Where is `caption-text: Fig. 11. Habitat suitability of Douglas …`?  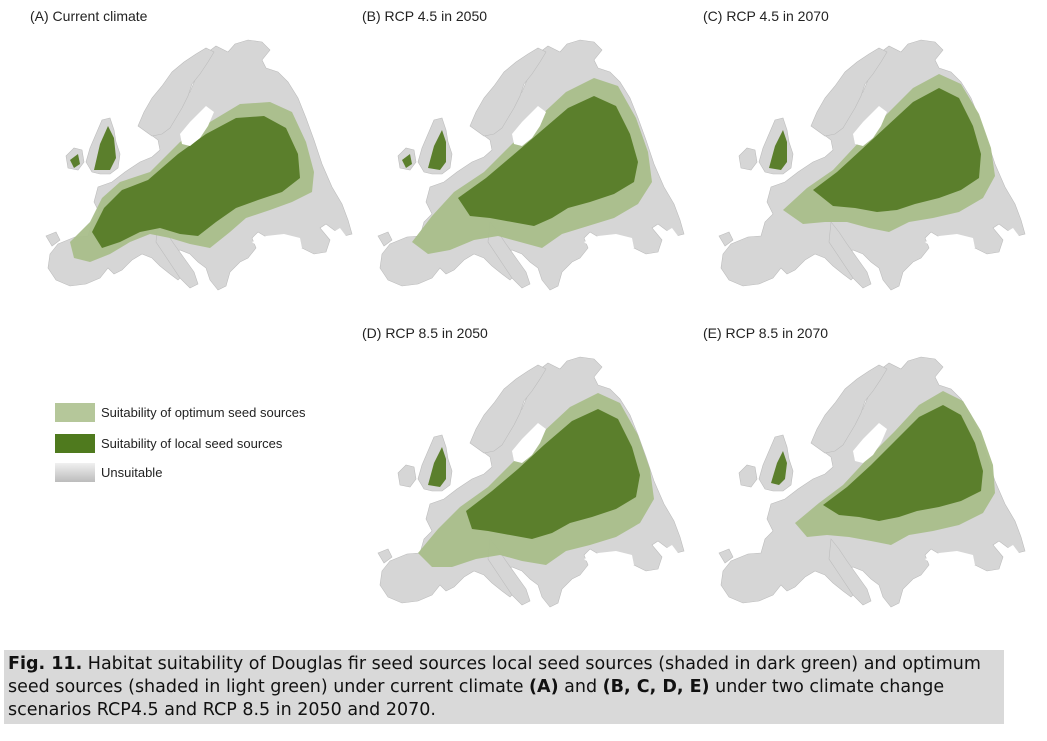 caption-text: Fig. 11. Habitat suitability of Douglas … is located at coordinates (504, 687).